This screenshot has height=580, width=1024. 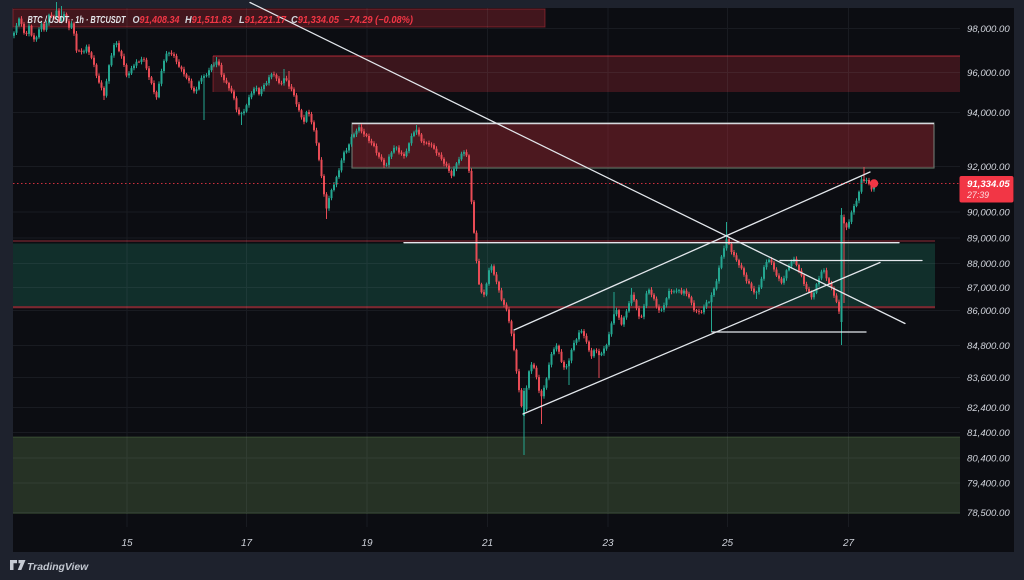 I want to click on svg-text: 19, so click(x=367, y=543).